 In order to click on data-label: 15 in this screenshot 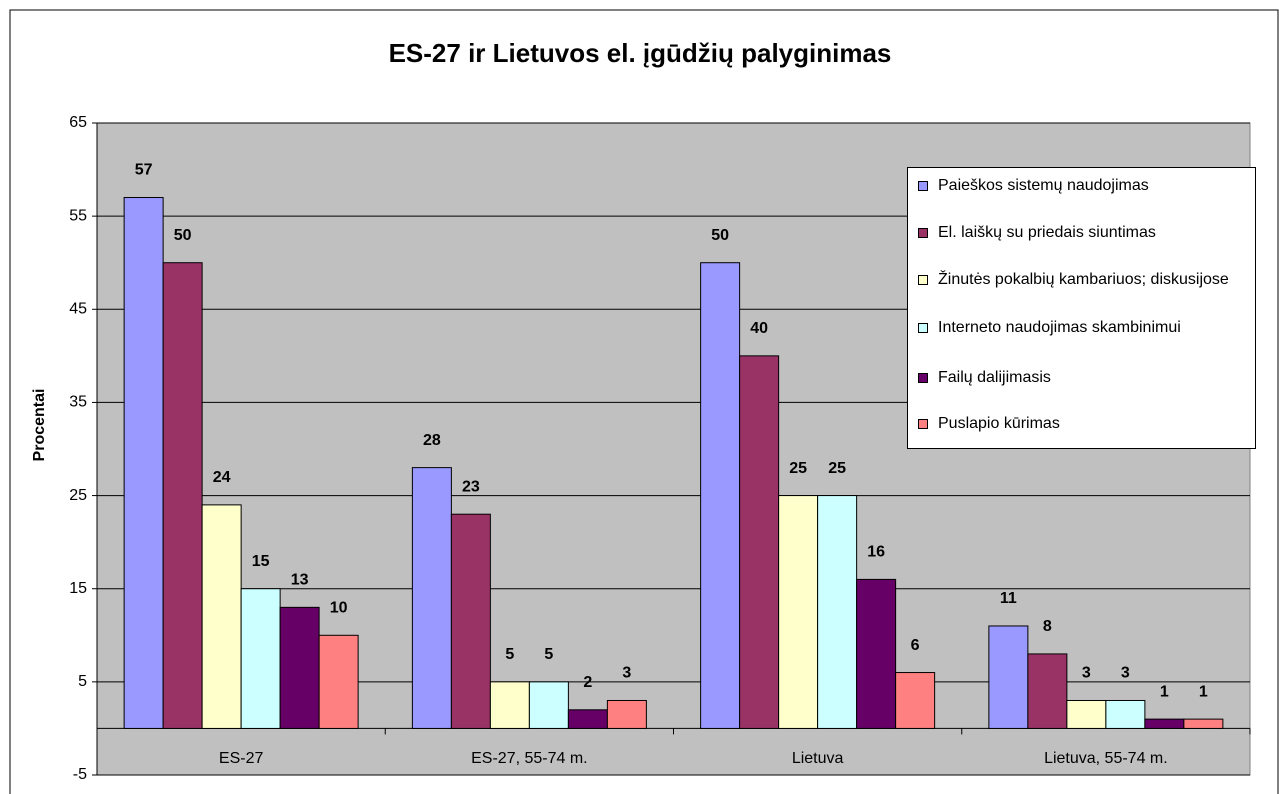, I will do `click(261, 561)`.